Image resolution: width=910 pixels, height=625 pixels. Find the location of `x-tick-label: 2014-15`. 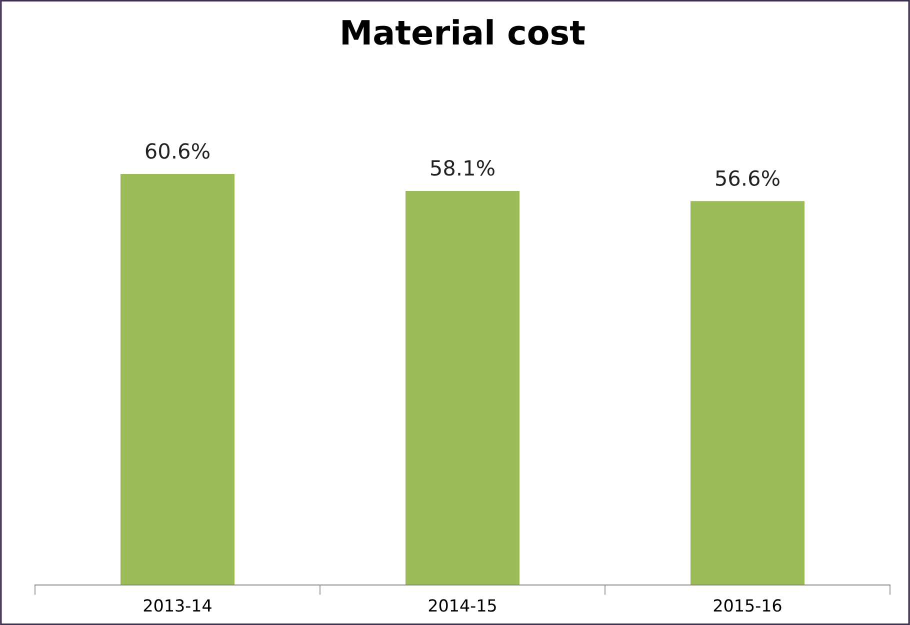

x-tick-label: 2014-15 is located at coordinates (462, 605).